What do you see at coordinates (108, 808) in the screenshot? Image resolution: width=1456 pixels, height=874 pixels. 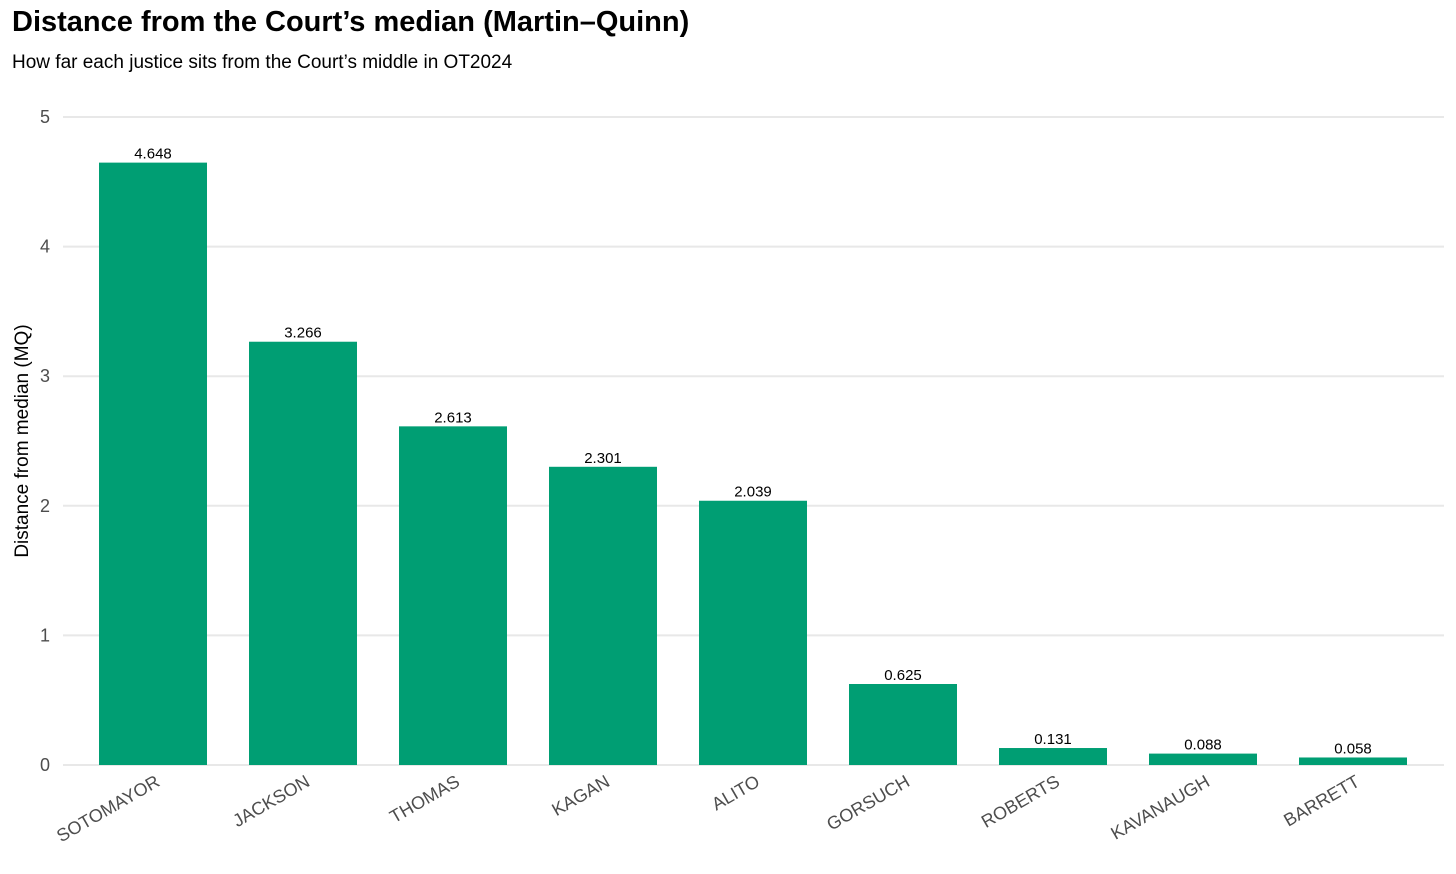 I see `x-tick-label: SOTOMAYOR` at bounding box center [108, 808].